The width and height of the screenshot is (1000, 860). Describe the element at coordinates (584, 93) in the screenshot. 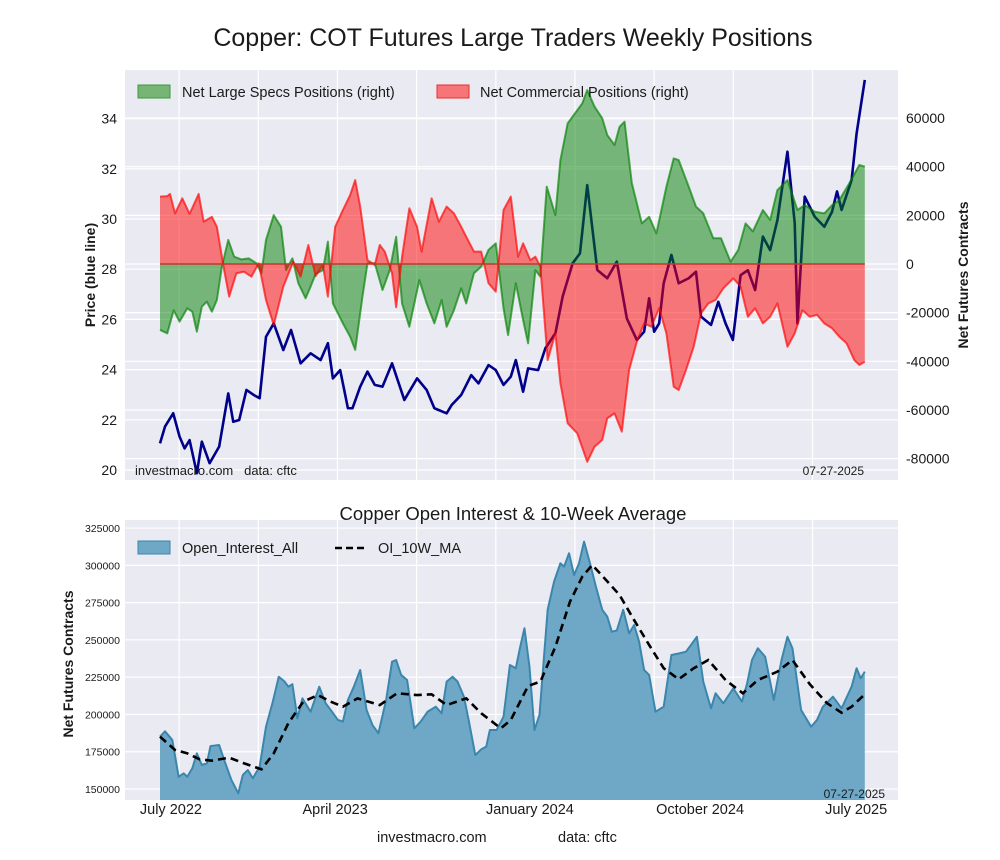

I see `legend-label-commercial: Net Commercial Positions (right)` at that location.